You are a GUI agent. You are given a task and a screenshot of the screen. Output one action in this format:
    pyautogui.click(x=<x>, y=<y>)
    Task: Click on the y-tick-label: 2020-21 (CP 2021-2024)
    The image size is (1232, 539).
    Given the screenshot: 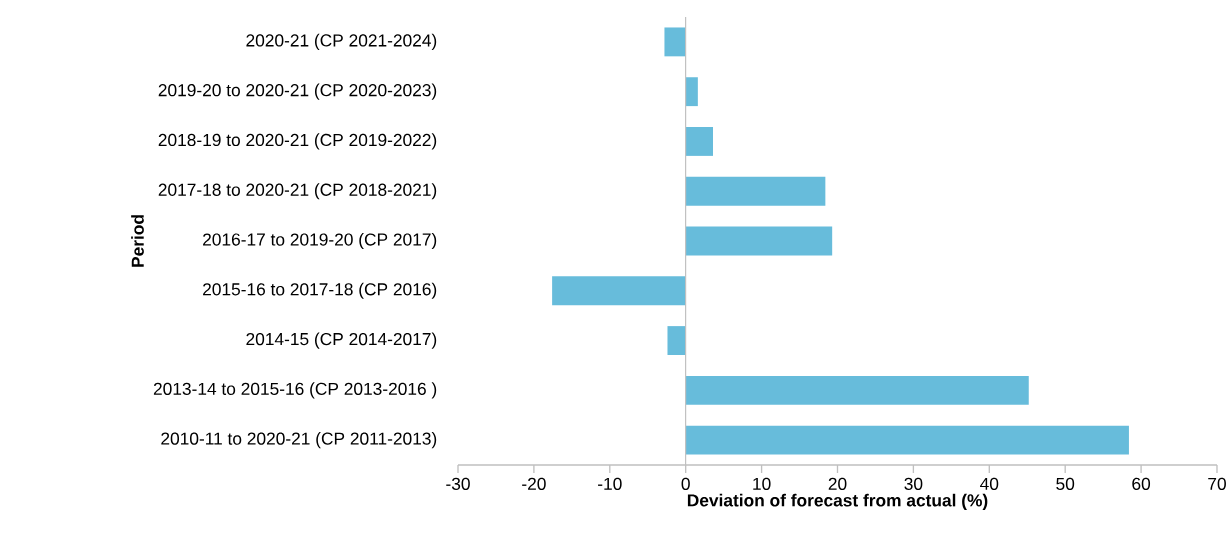 What is the action you would take?
    pyautogui.click(x=341, y=41)
    